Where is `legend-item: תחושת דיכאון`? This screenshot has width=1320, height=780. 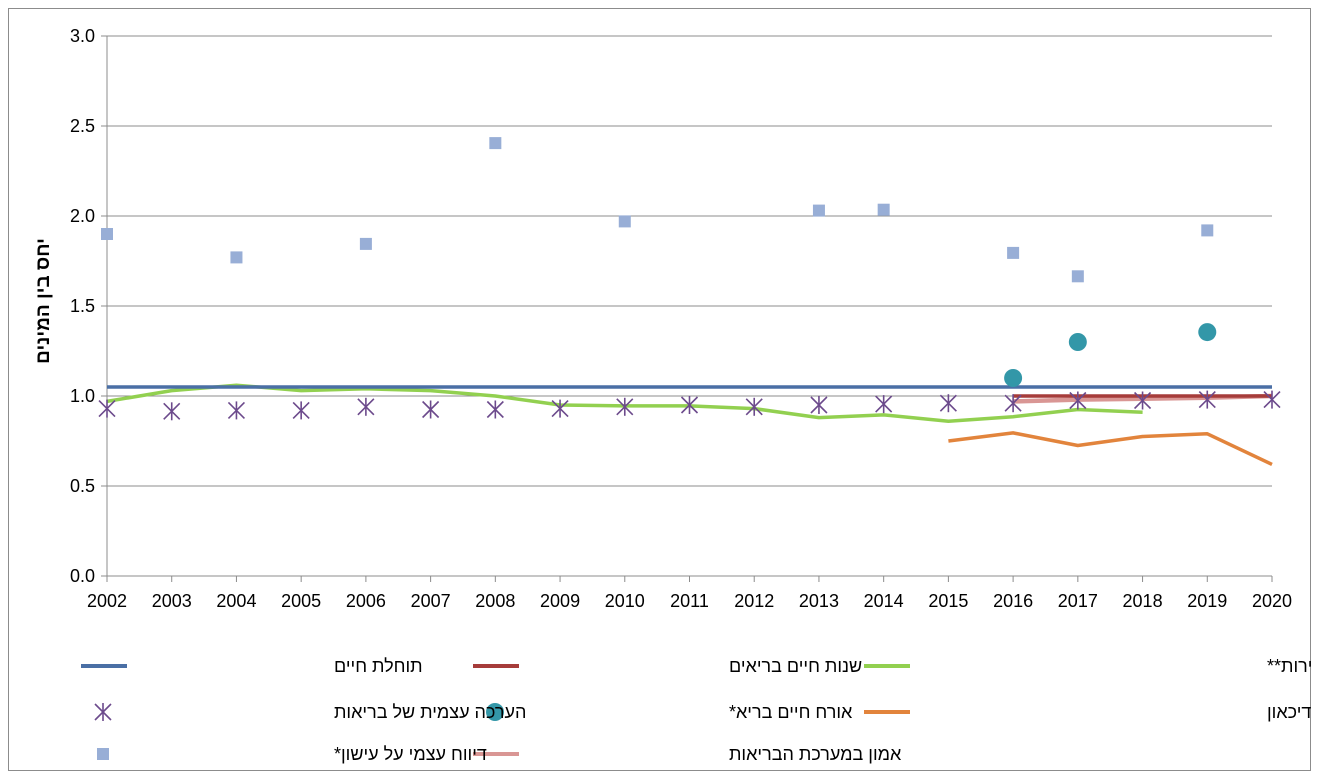
legend-item: תחושת דיכאון is located at coordinates (1088, 712).